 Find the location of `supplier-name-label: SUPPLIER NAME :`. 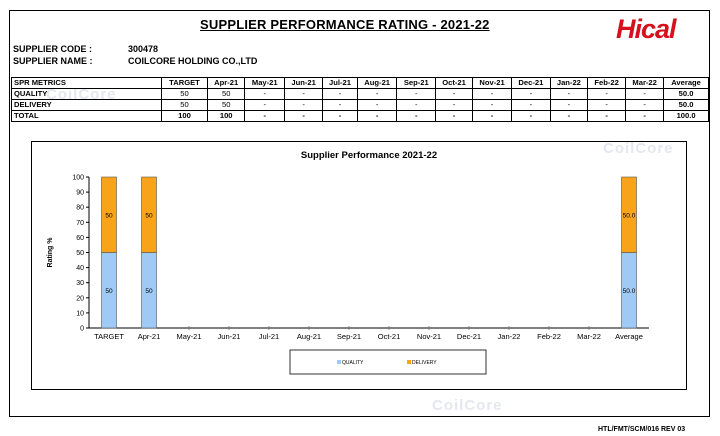

supplier-name-label: SUPPLIER NAME : is located at coordinates (53, 61).